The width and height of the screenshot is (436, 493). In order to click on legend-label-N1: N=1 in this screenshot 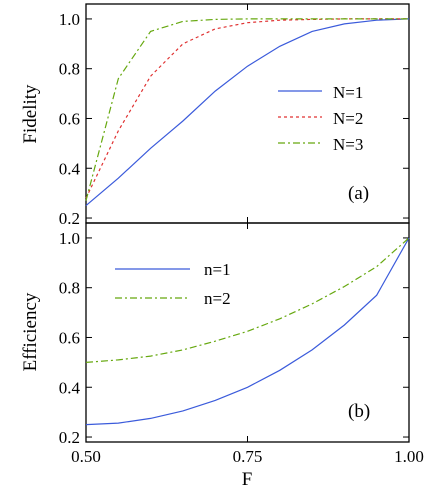, I will do `click(348, 92)`.